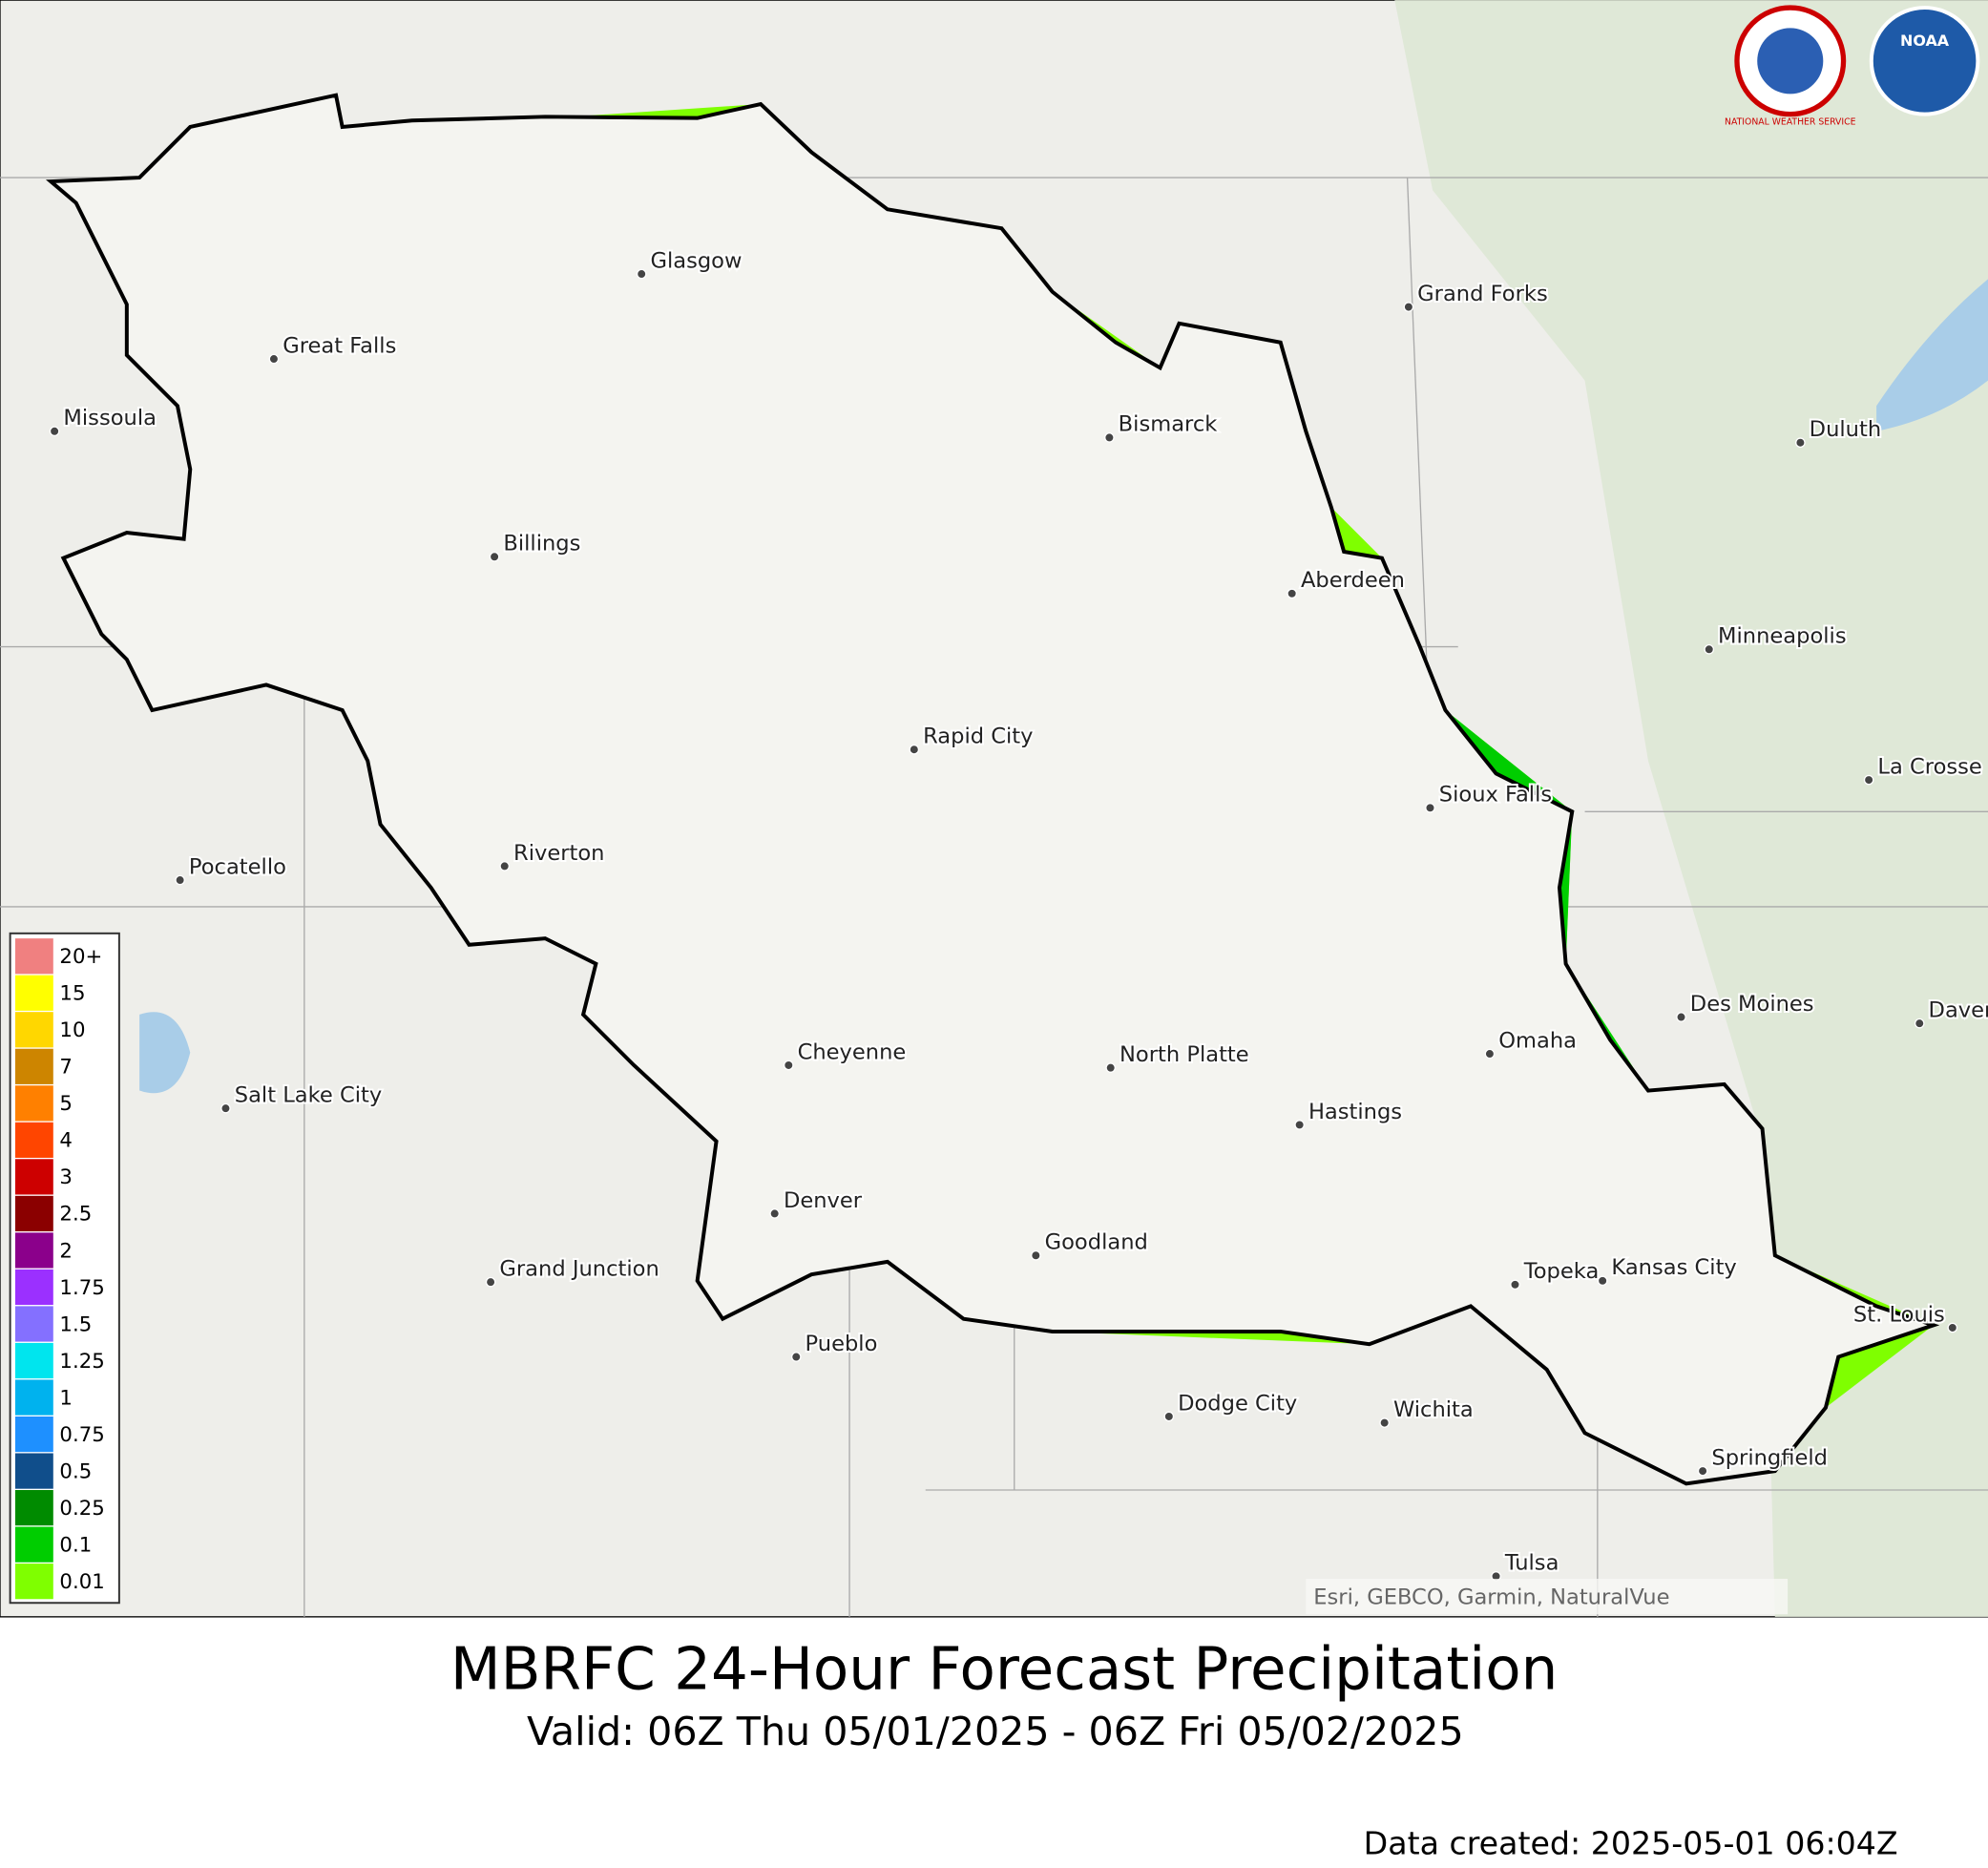 This screenshot has width=1988, height=1868. Describe the element at coordinates (1782, 636) in the screenshot. I see `city-label: Minneapolis` at that location.